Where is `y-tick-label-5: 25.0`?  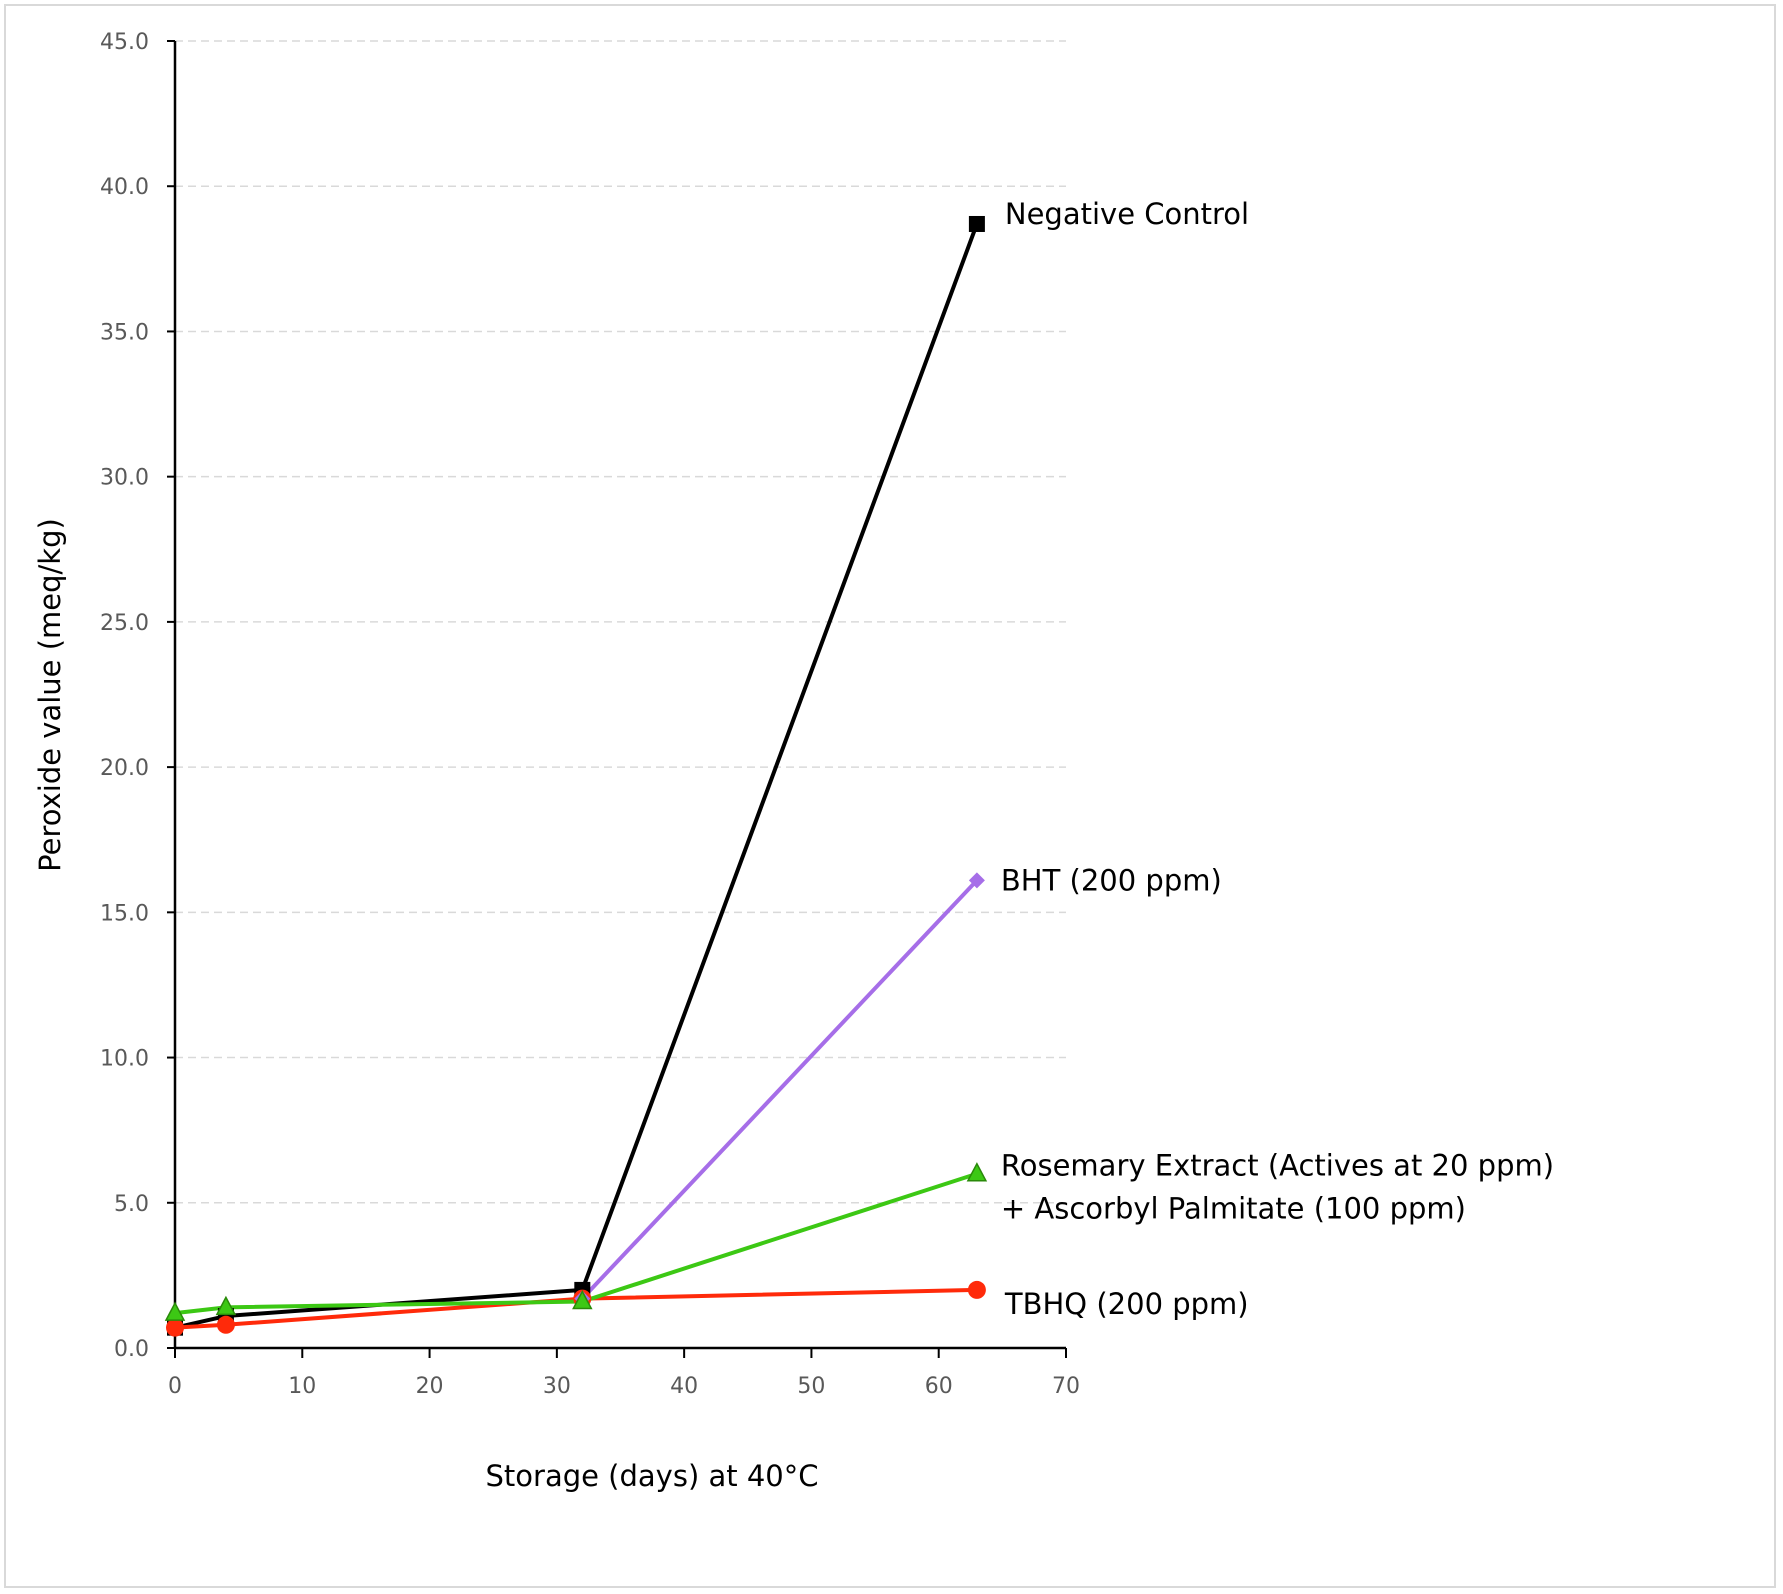 y-tick-label-5: 25.0 is located at coordinates (124, 623).